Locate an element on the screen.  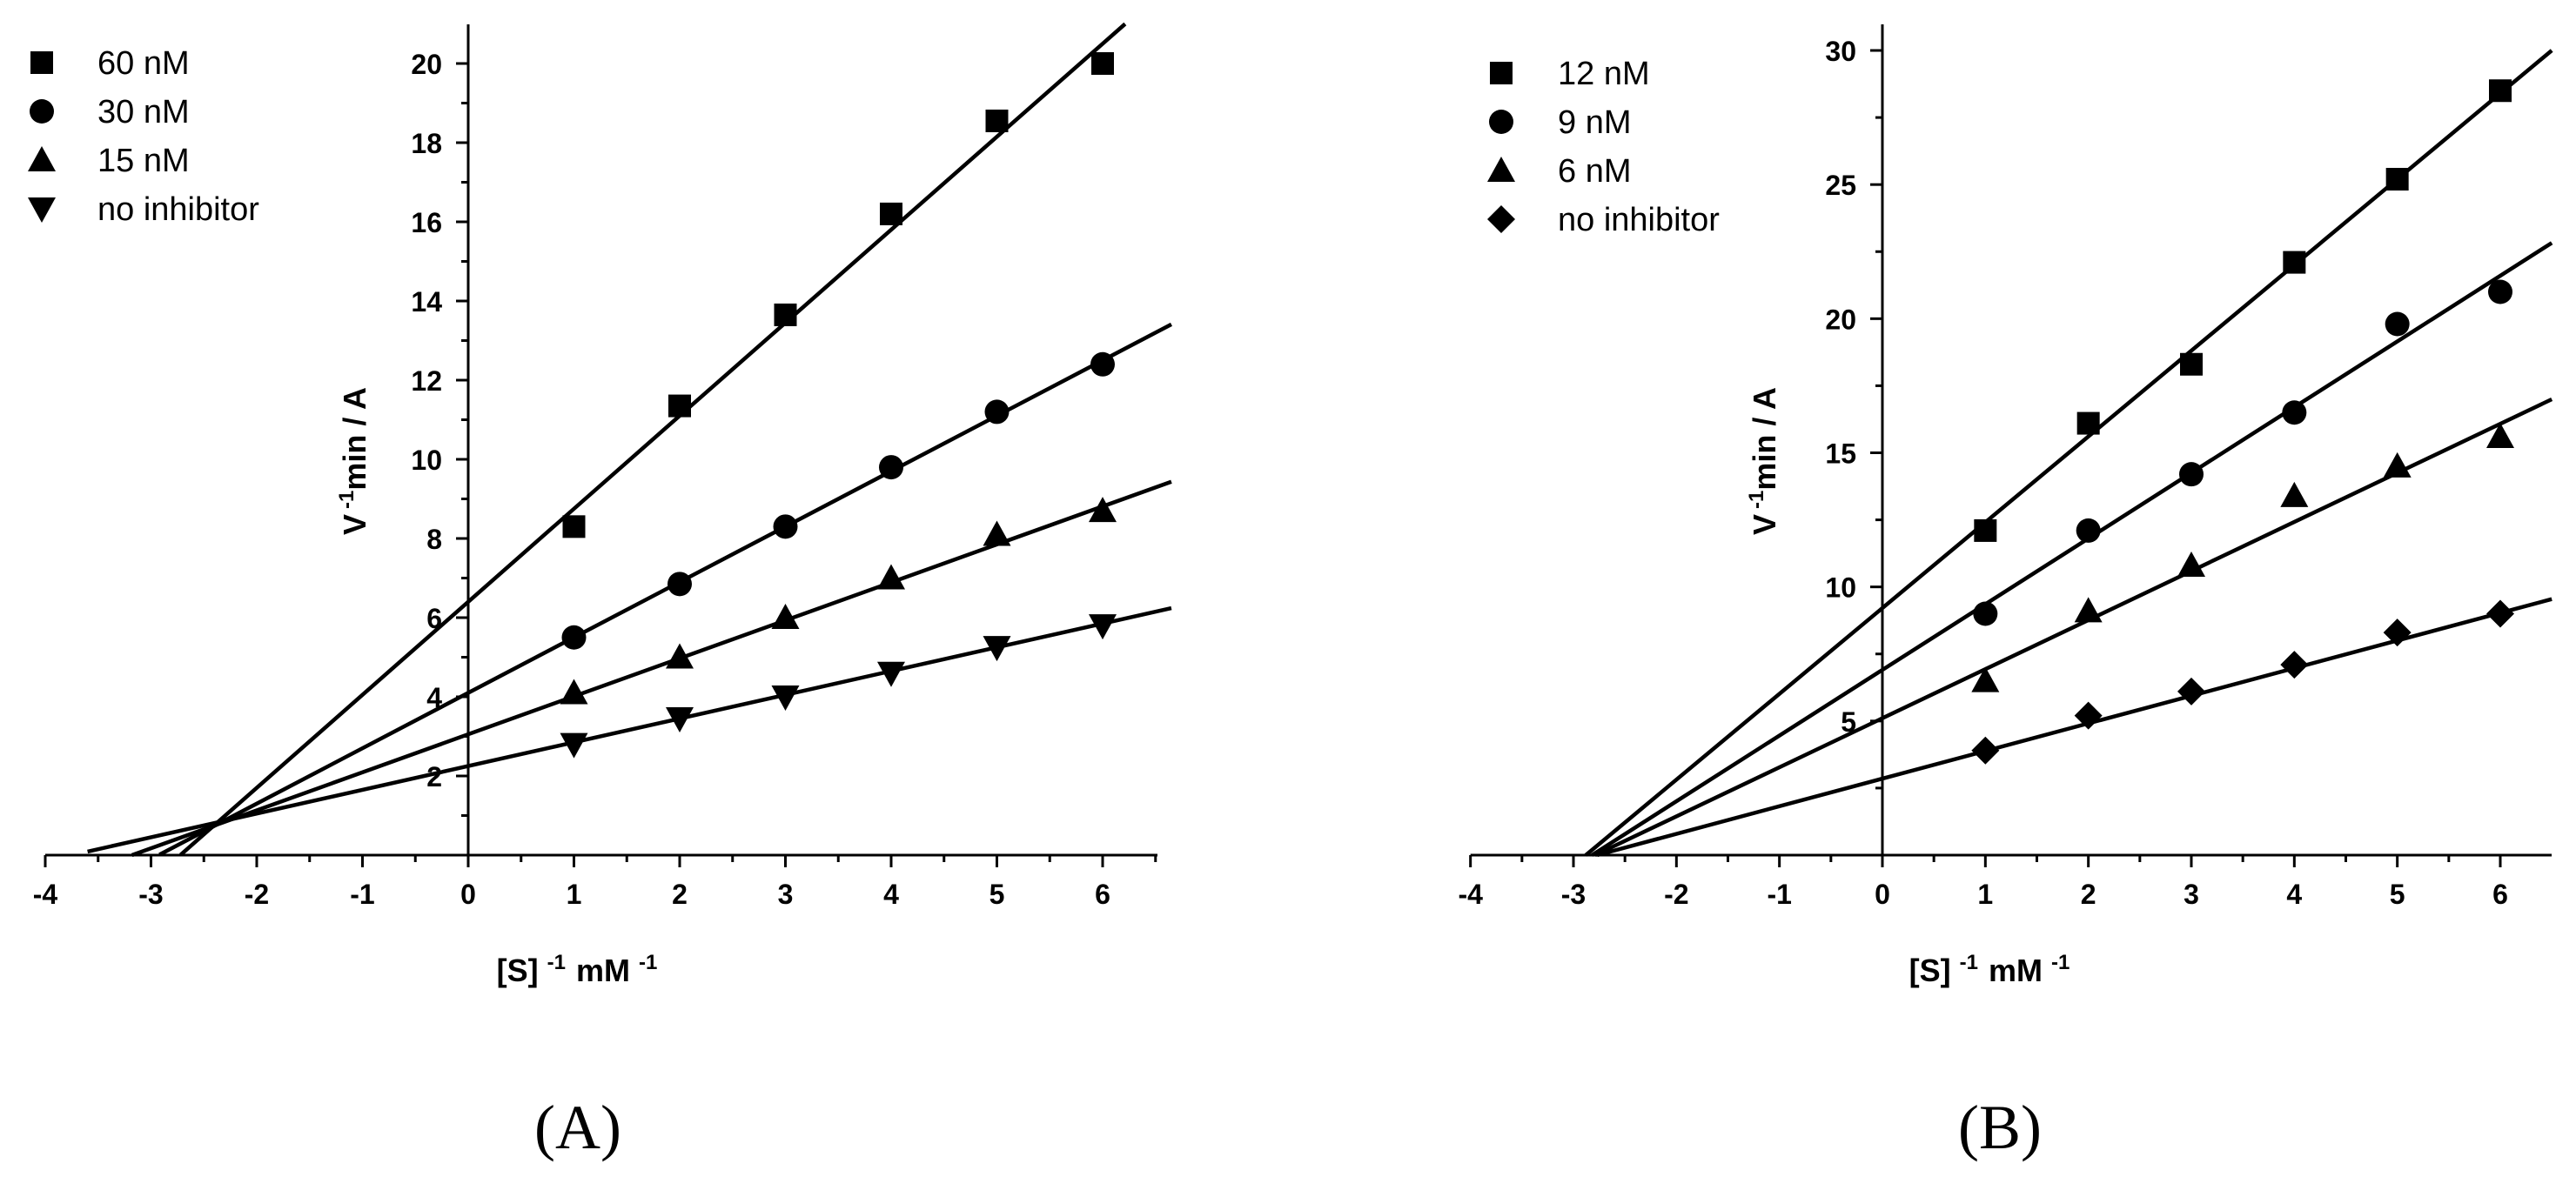
legend-label: 15 nM is located at coordinates (143, 161).